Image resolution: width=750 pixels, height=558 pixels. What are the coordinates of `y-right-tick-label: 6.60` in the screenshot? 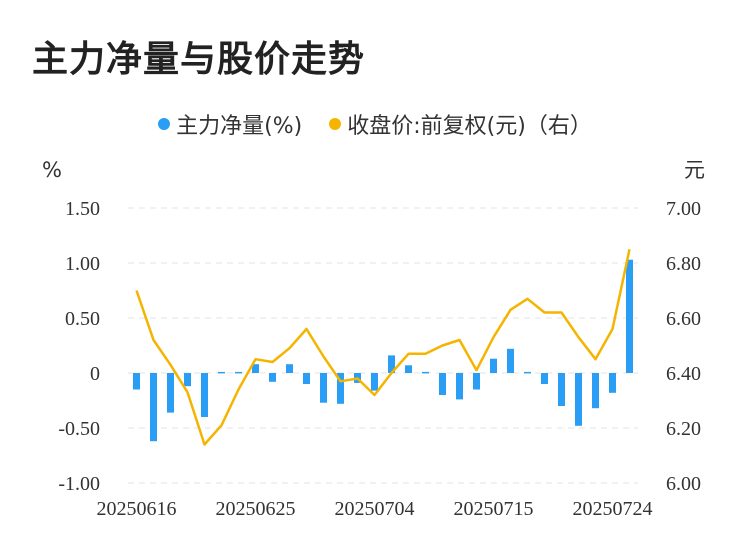 It's located at (683, 319).